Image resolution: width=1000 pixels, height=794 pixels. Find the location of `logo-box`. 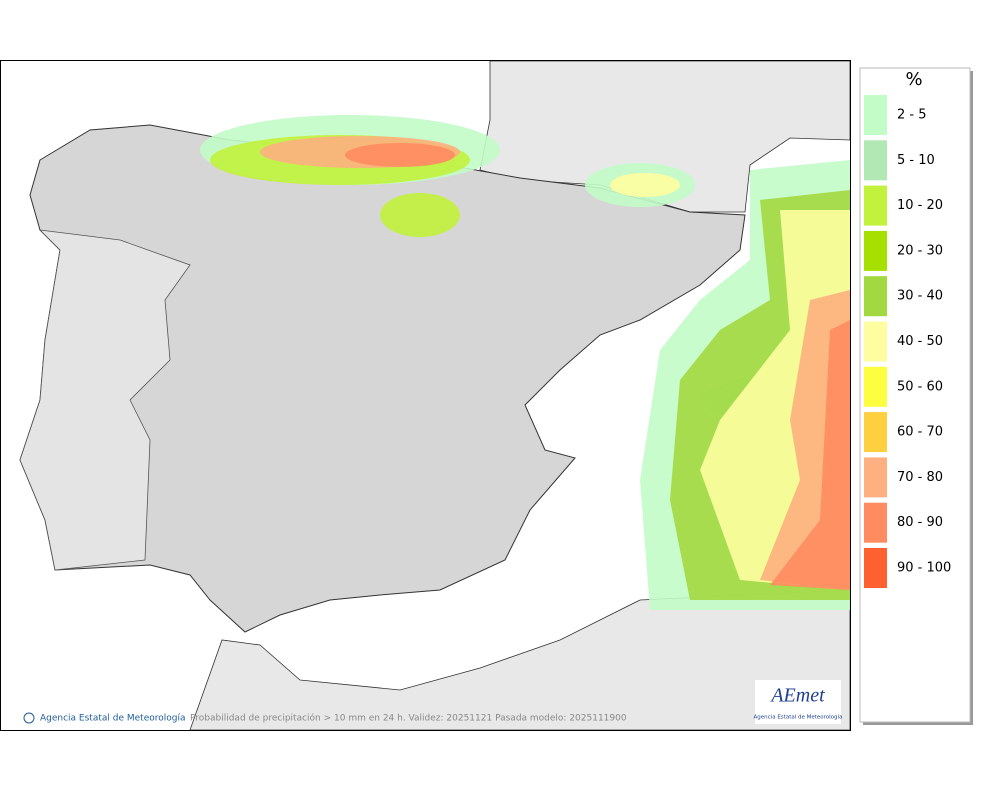

logo-box is located at coordinates (798, 702).